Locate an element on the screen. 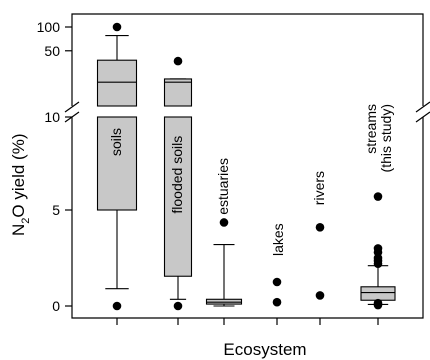  category-label: (this study) is located at coordinates (386, 138).